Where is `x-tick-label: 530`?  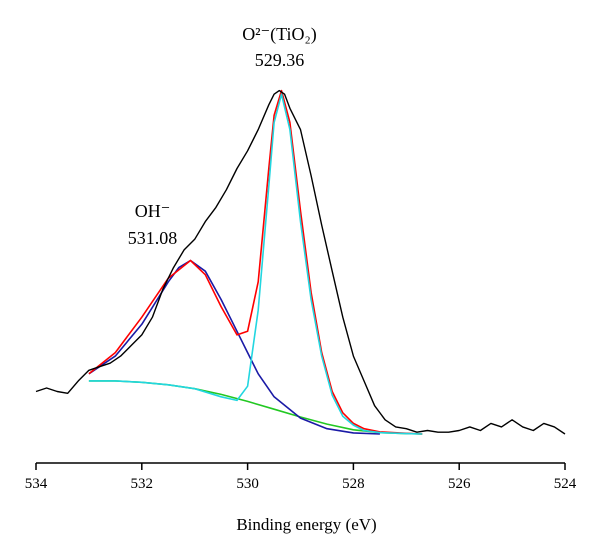 x-tick-label: 530 is located at coordinates (247, 484).